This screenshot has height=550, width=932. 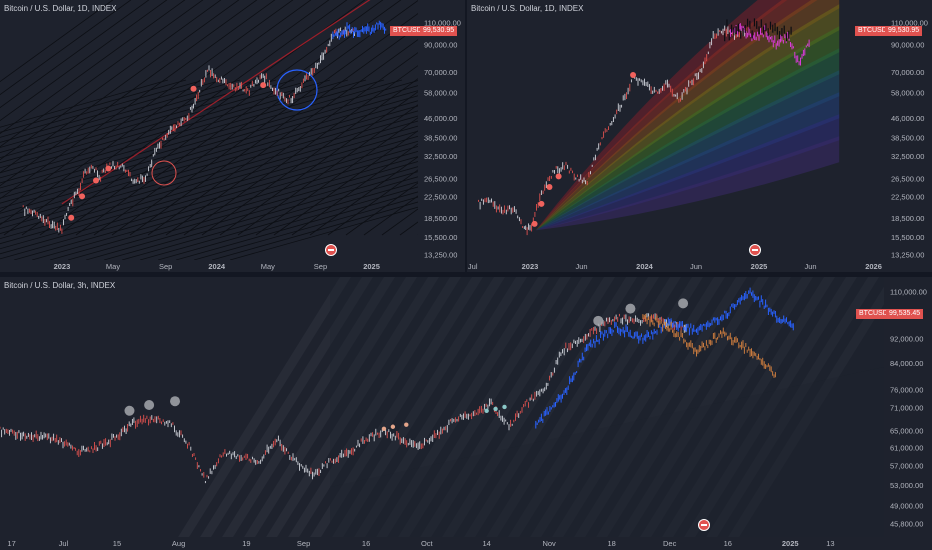 What do you see at coordinates (907, 137) in the screenshot?
I see `chart-2-y-tick-label: 38,500.00` at bounding box center [907, 137].